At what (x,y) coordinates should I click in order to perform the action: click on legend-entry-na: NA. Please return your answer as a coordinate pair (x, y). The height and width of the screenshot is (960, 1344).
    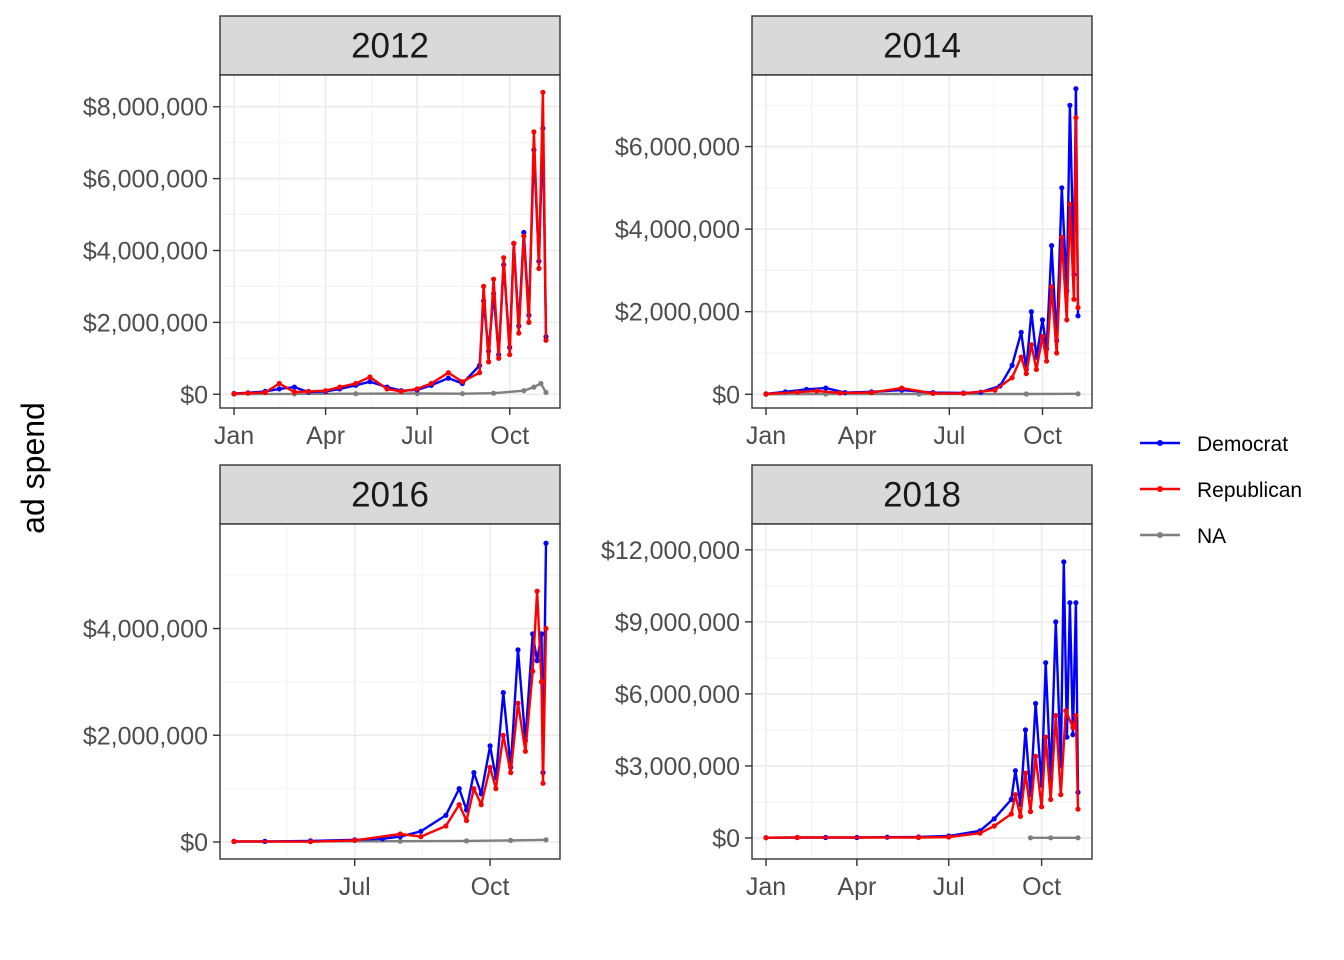
    Looking at the image, I should click on (1183, 536).